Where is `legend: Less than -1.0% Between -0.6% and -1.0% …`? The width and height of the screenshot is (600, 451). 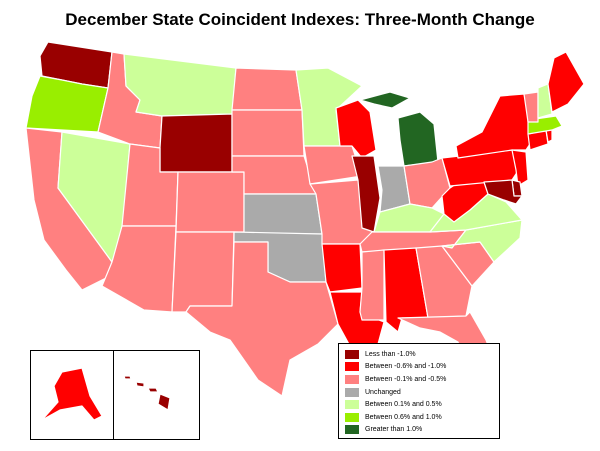 legend: Less than -1.0% Between -0.6% and -1.0% … is located at coordinates (419, 391).